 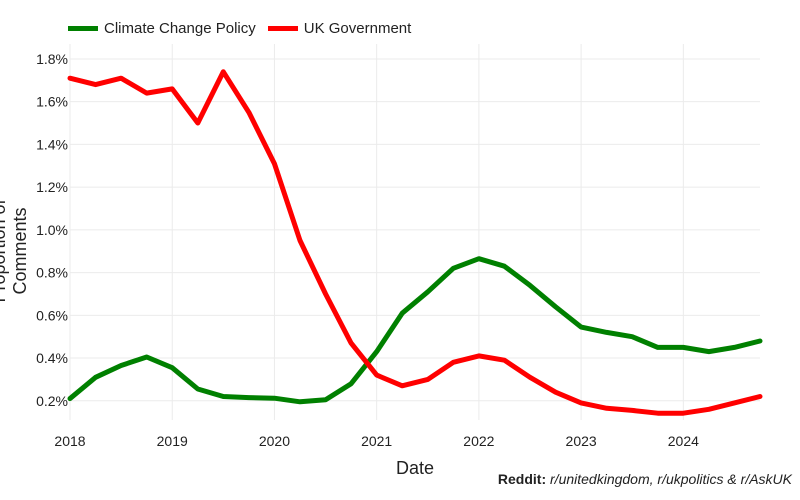 I want to click on legend-item-uk-government: UK Government, so click(x=339, y=28).